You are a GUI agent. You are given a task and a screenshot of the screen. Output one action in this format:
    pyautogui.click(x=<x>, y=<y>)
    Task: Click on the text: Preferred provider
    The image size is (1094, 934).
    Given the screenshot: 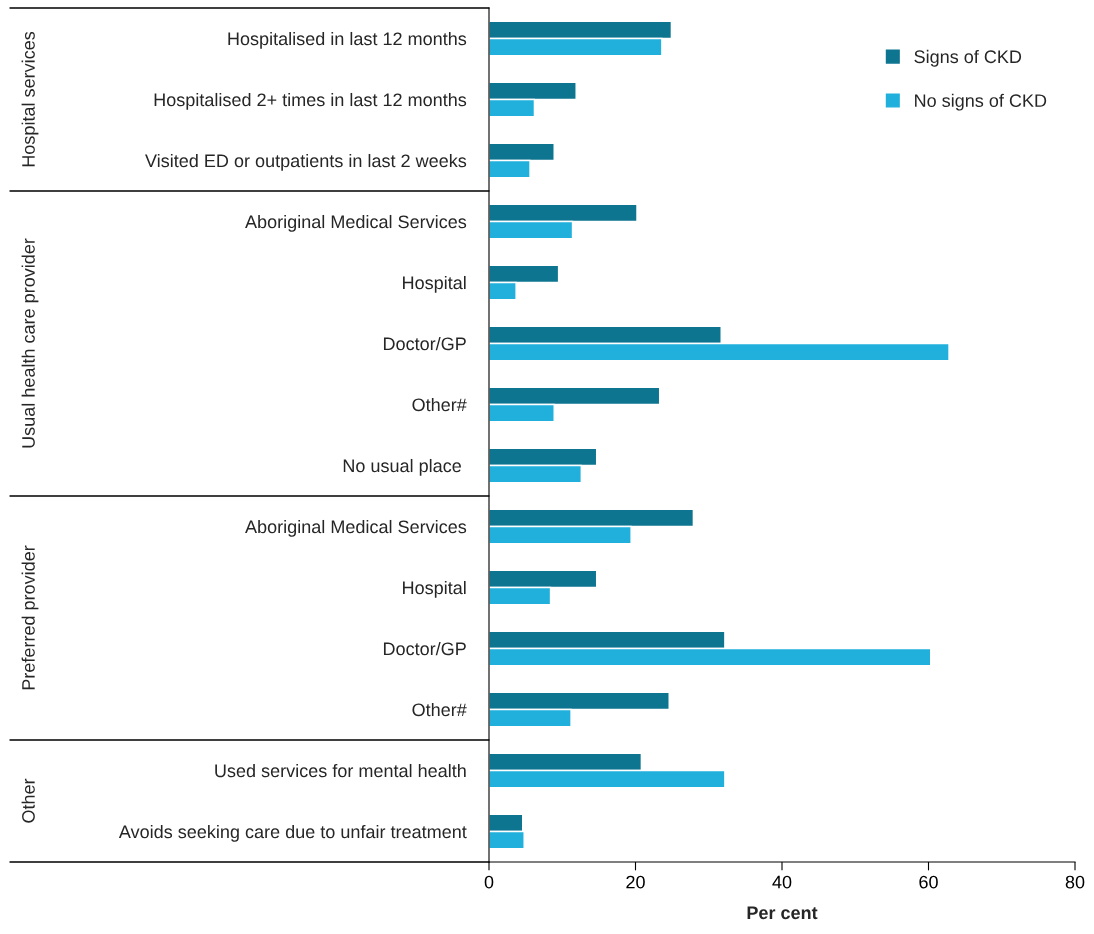 What is the action you would take?
    pyautogui.click(x=30, y=617)
    